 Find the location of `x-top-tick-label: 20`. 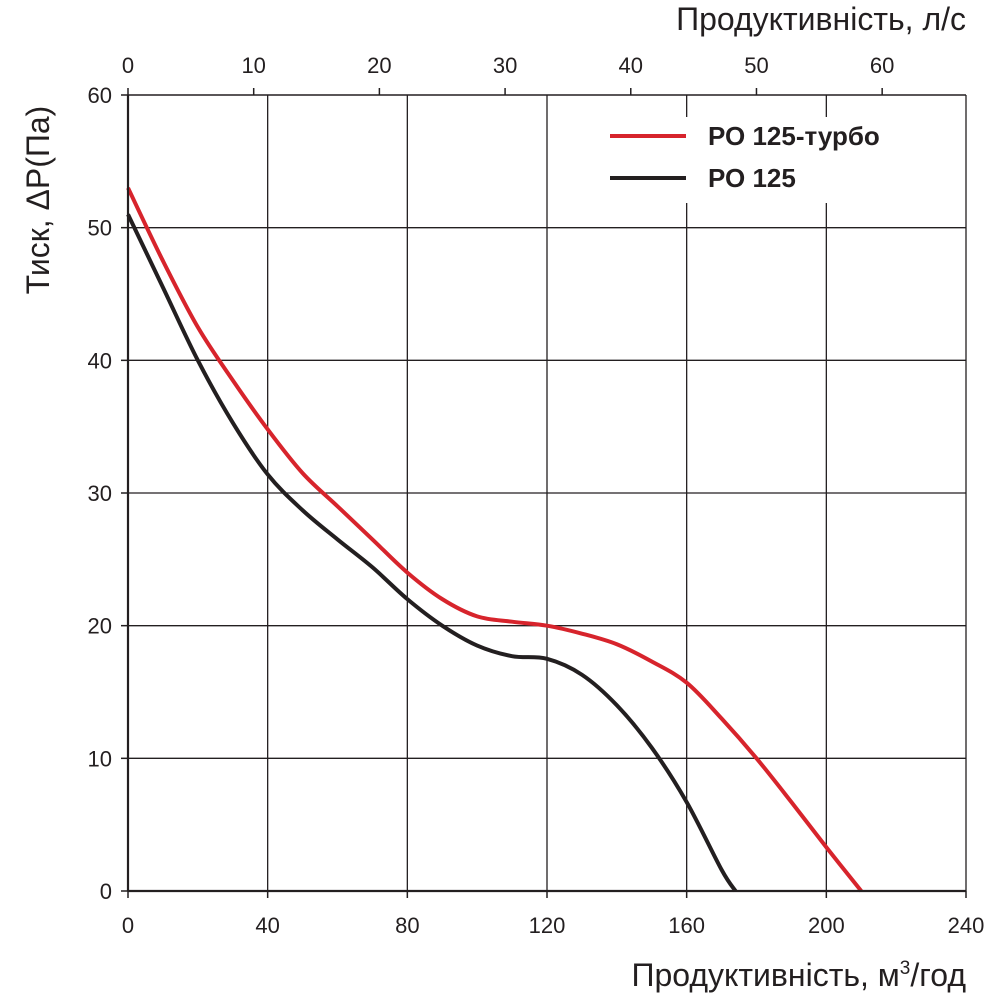

x-top-tick-label: 20 is located at coordinates (379, 65).